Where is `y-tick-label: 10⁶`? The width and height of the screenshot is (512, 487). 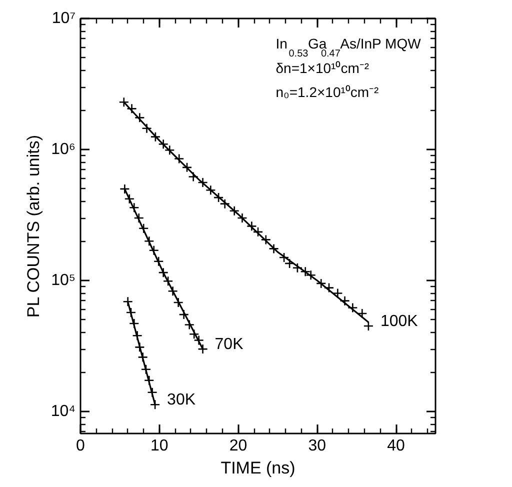 y-tick-label: 10⁶ is located at coordinates (63, 149).